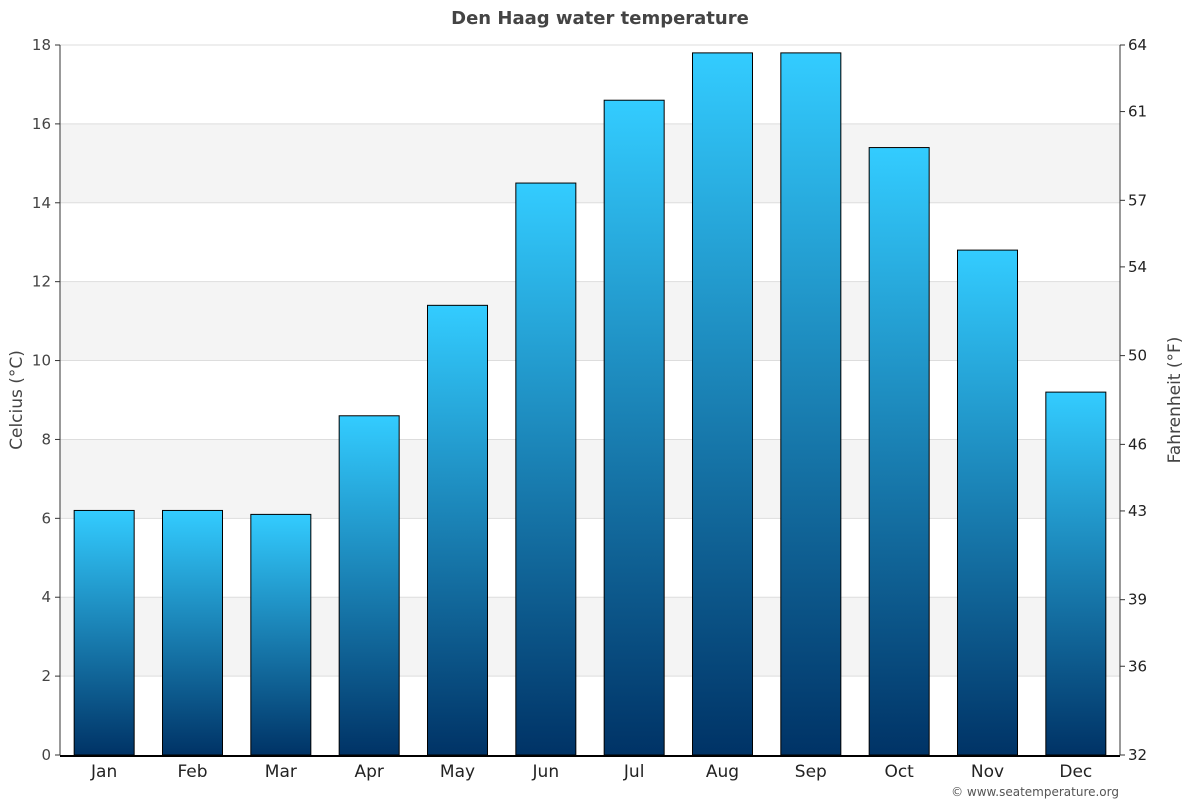  What do you see at coordinates (1137, 45) in the screenshot?
I see `tick-label-right: 64` at bounding box center [1137, 45].